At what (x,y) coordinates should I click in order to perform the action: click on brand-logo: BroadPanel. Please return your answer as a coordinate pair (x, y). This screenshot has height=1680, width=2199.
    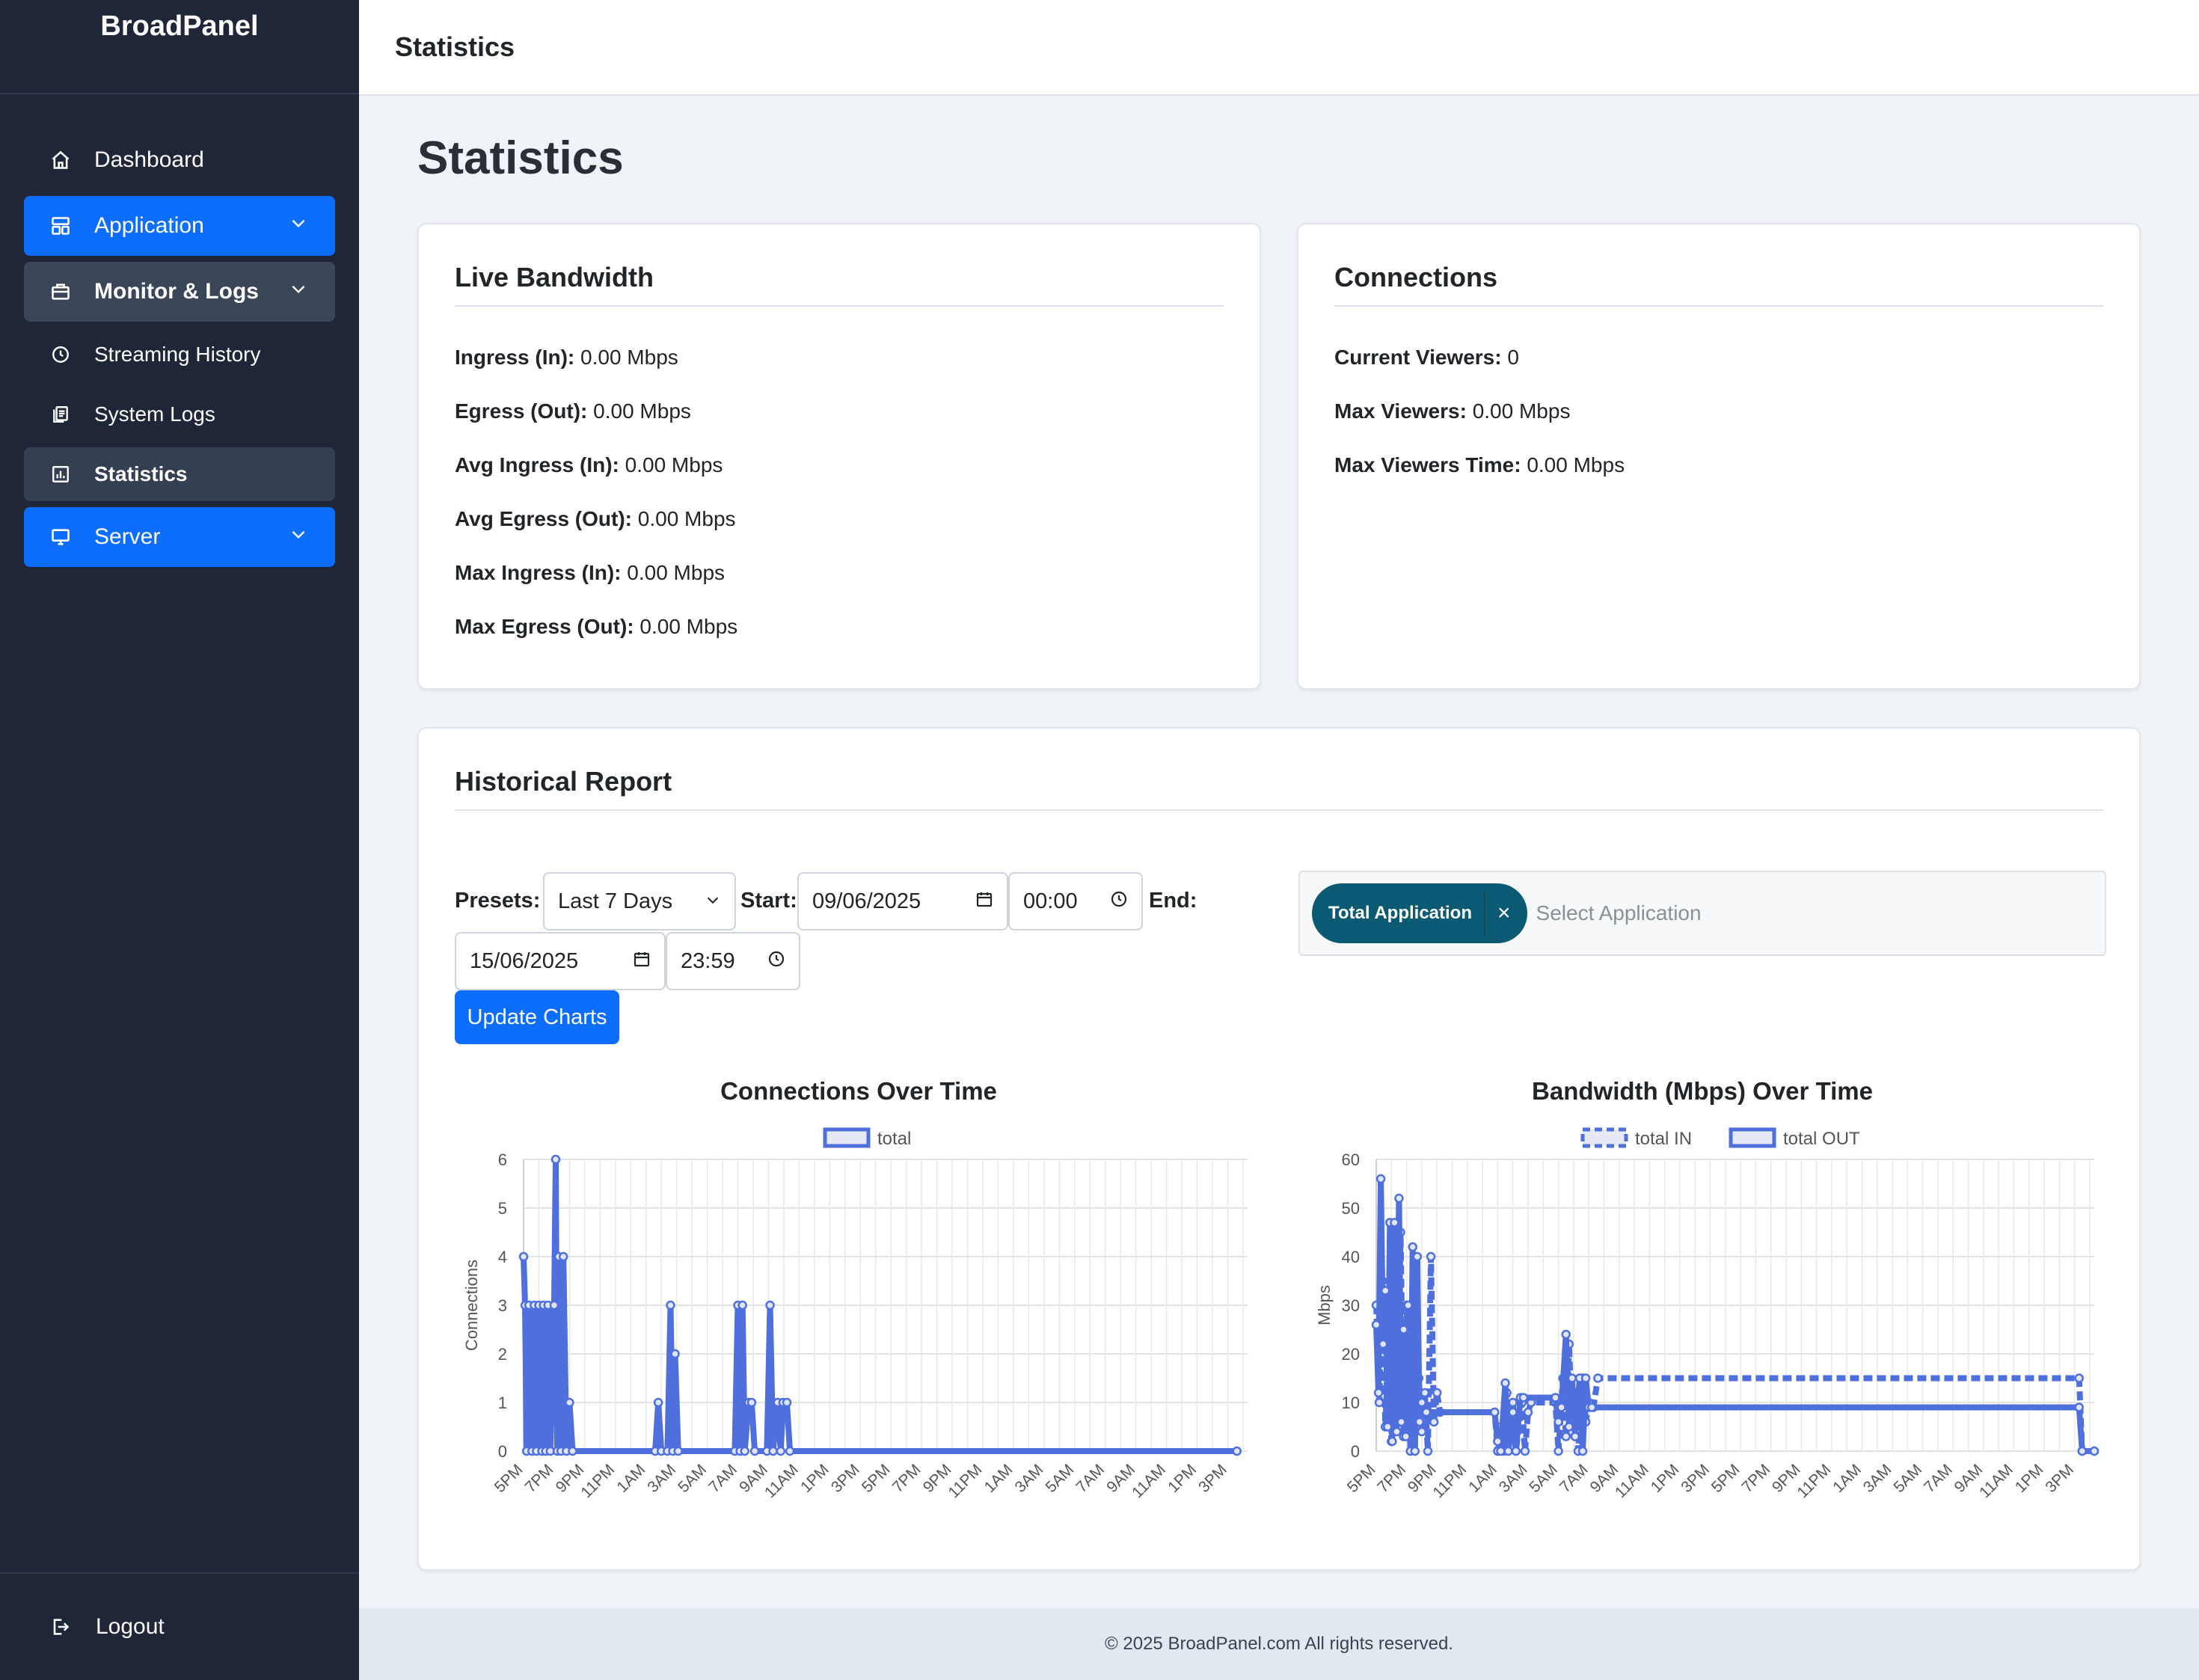
    Looking at the image, I should click on (179, 47).